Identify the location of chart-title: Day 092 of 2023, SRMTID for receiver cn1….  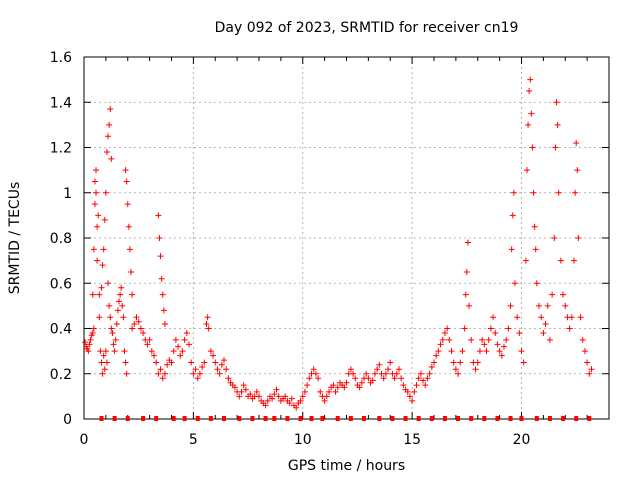
(367, 28).